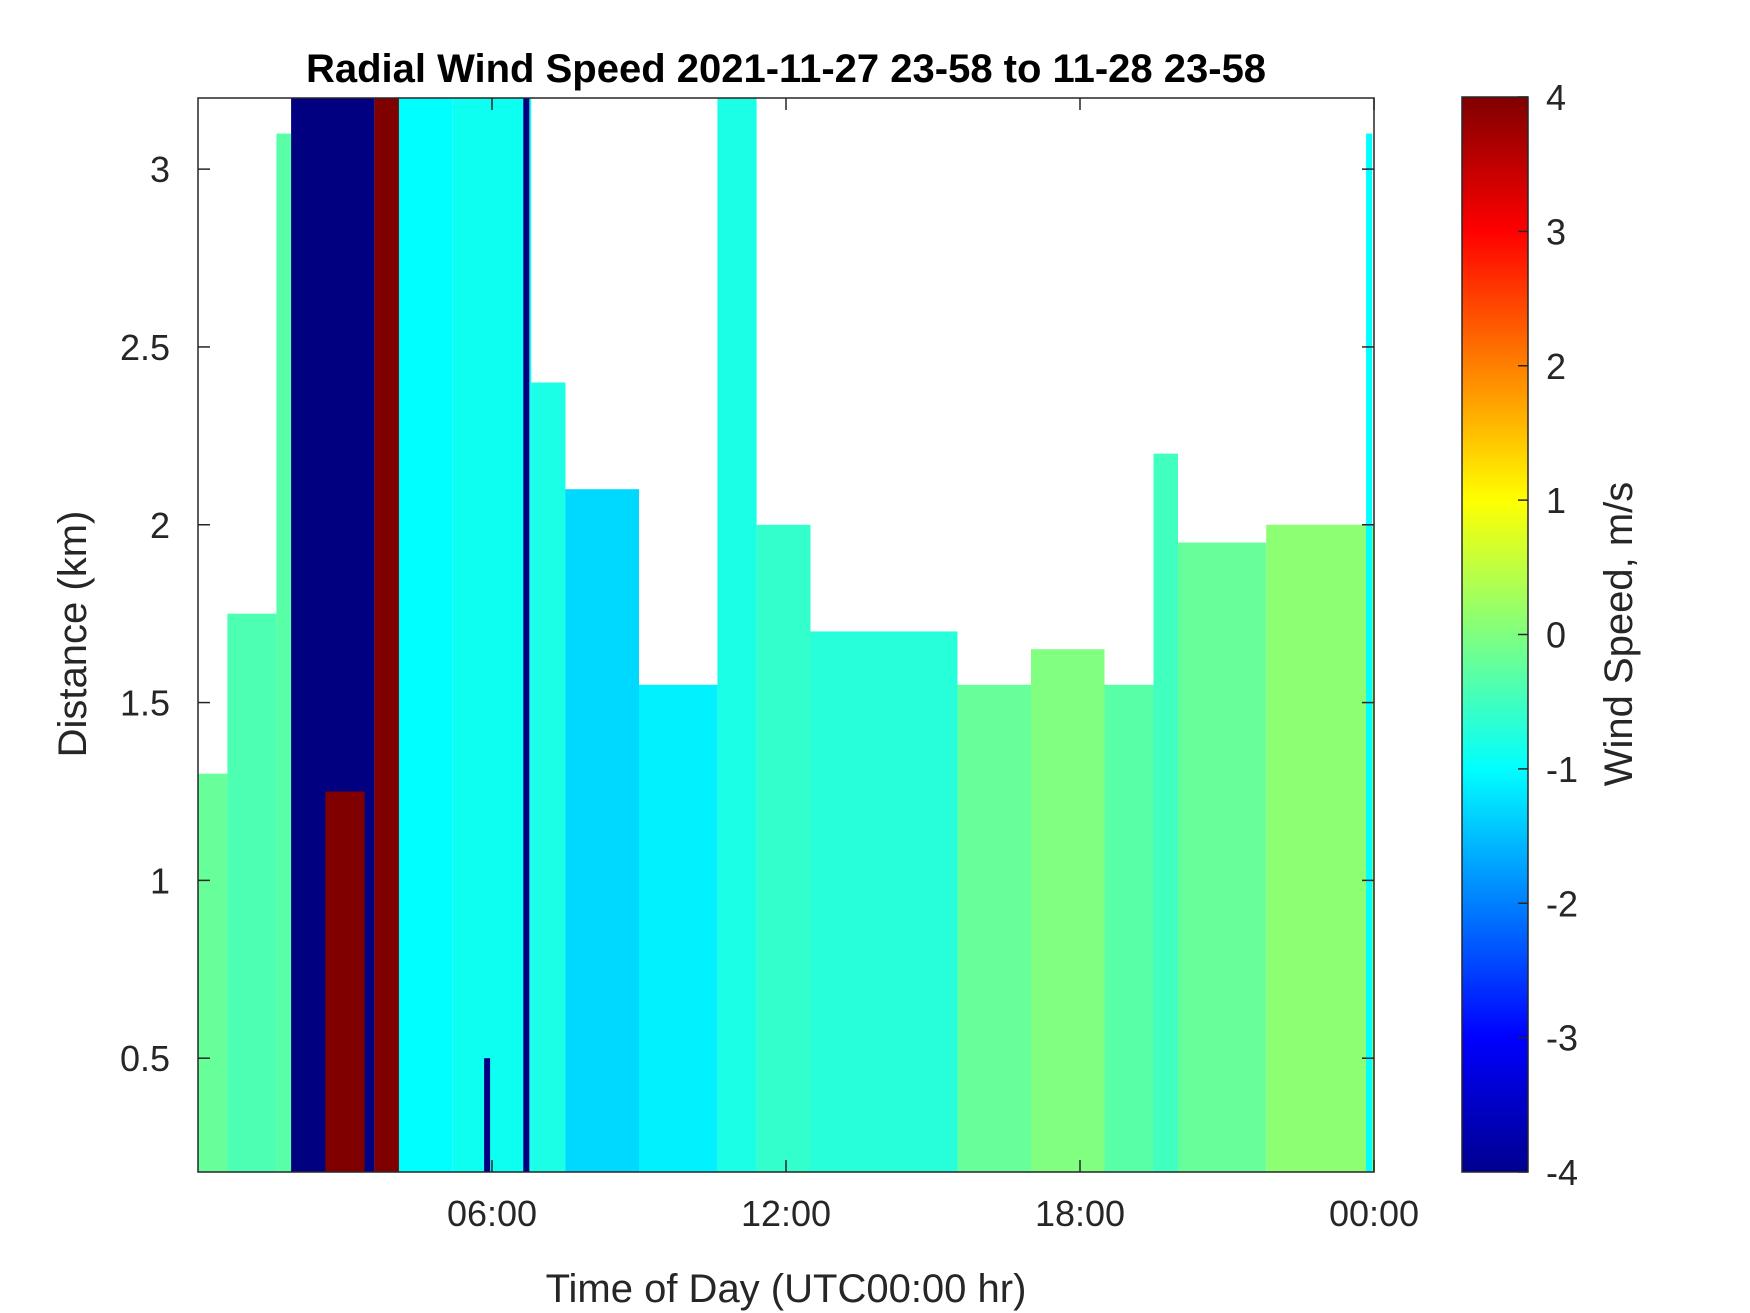 The width and height of the screenshot is (1750, 1313). Describe the element at coordinates (145, 1058) in the screenshot. I see `y-tick-label: 0.5` at that location.